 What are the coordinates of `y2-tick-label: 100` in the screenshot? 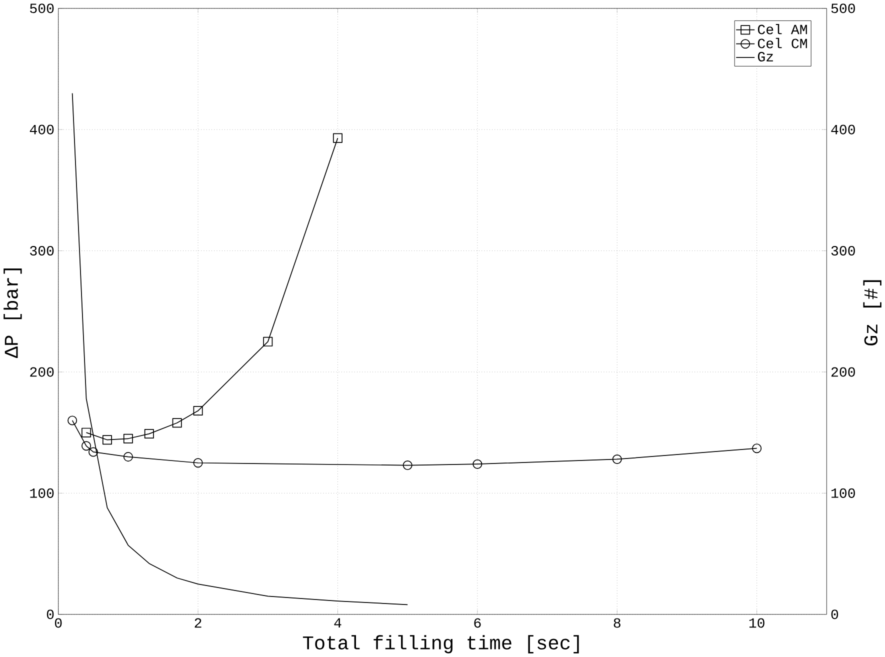 It's located at (843, 493).